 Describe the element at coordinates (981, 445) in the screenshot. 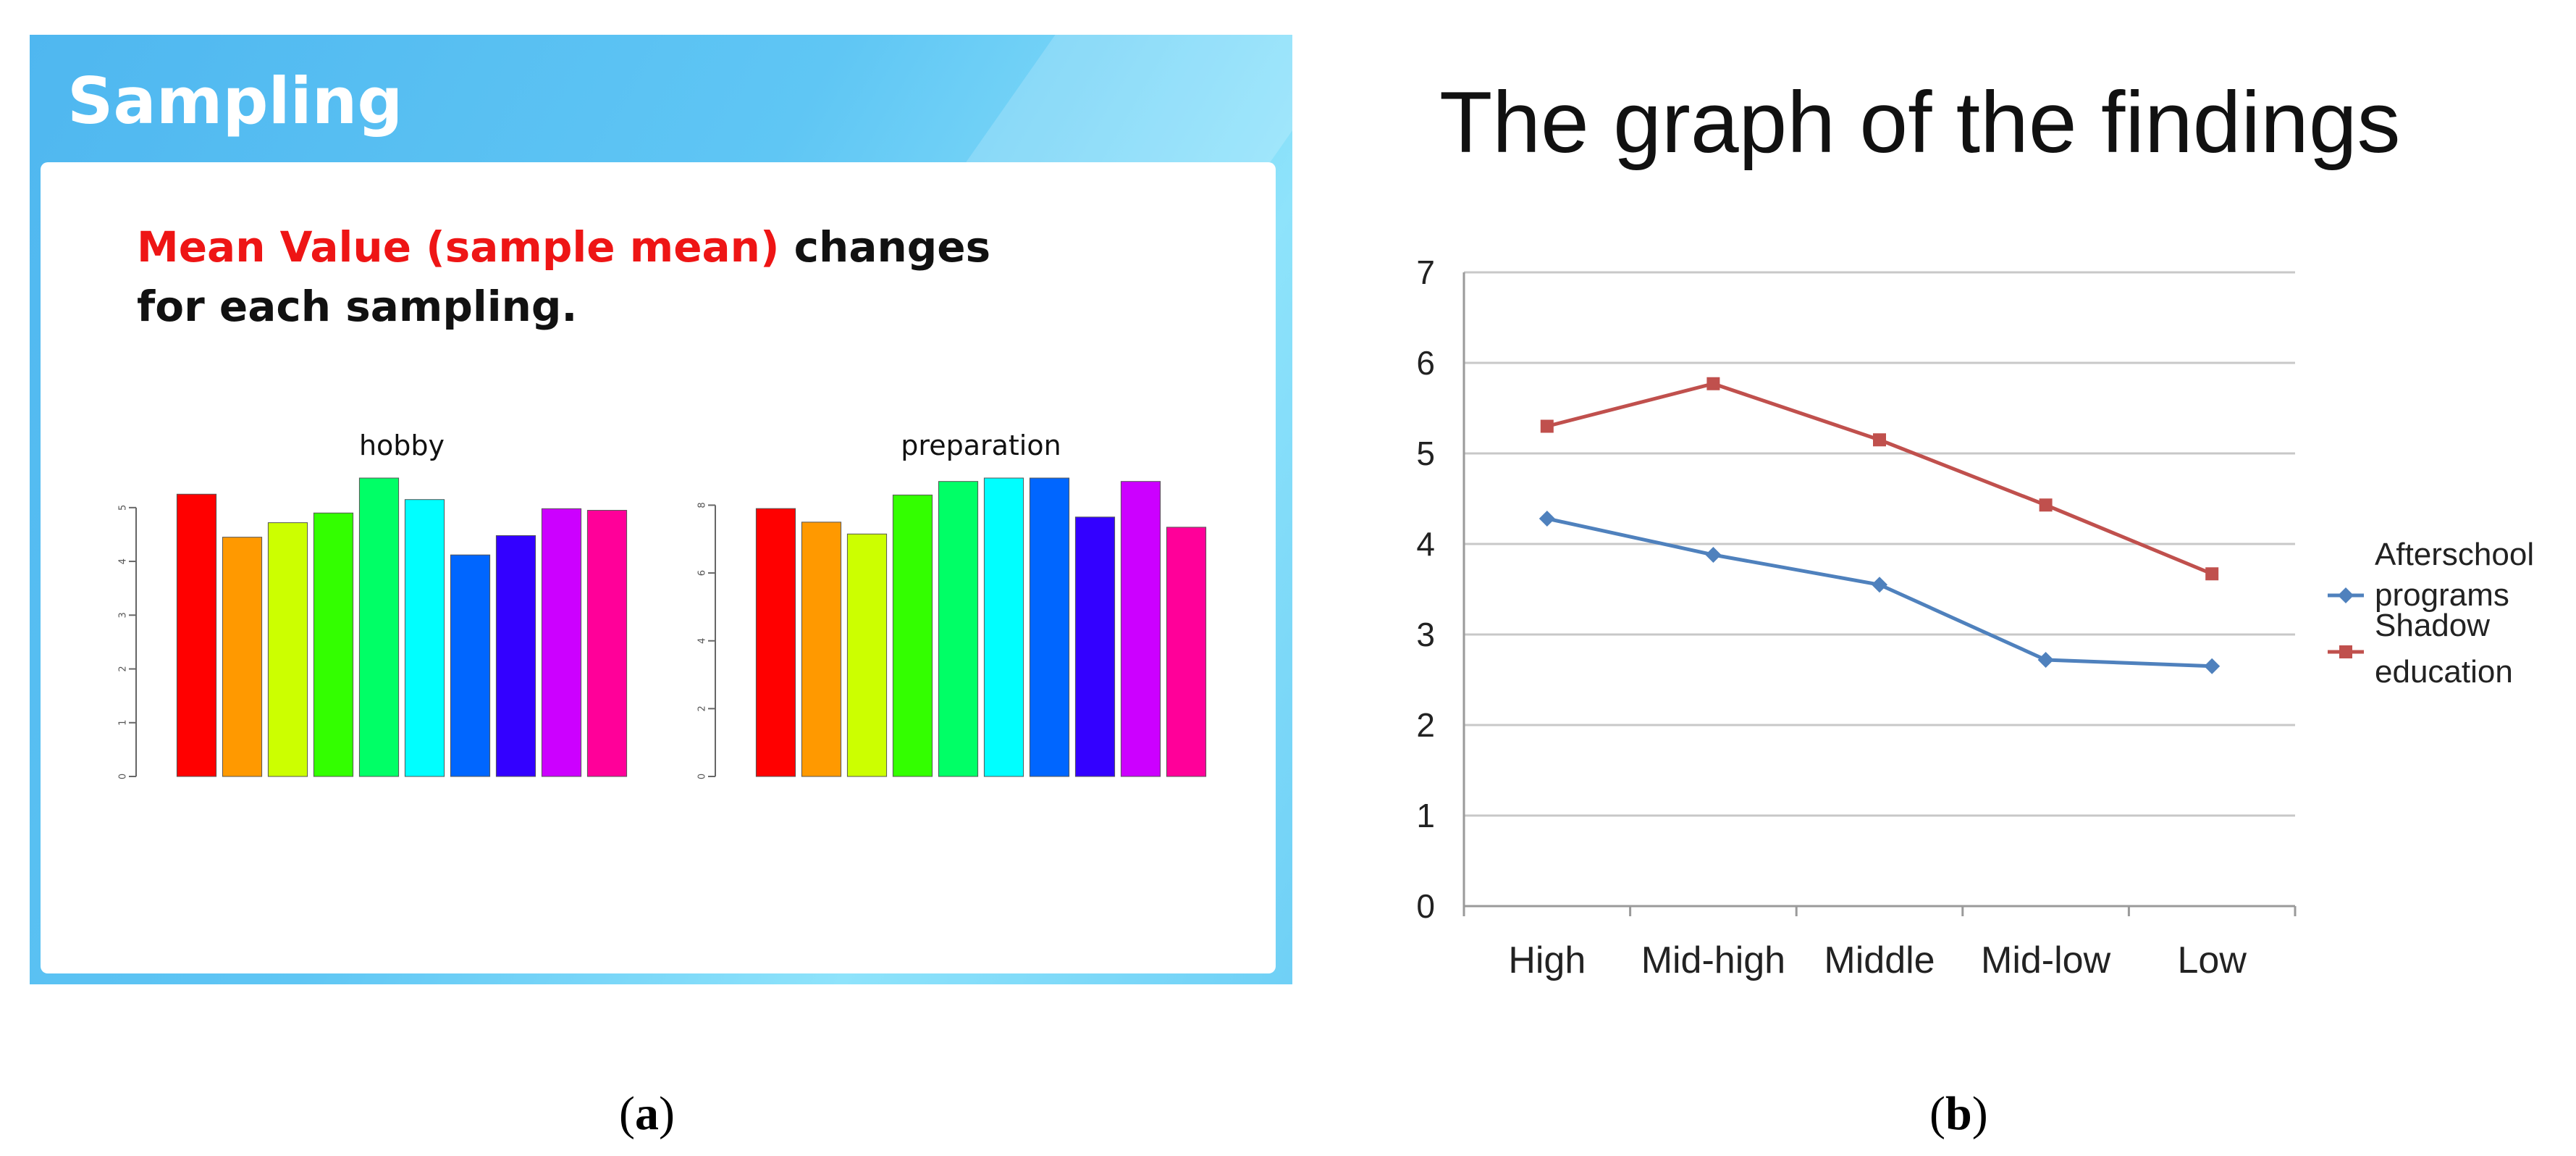

I see `bar-chart-title: preparation` at that location.